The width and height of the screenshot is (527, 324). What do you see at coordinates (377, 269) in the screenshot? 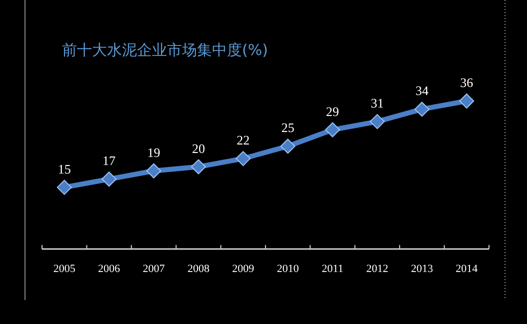
I see `x-tick-label: 2012` at bounding box center [377, 269].